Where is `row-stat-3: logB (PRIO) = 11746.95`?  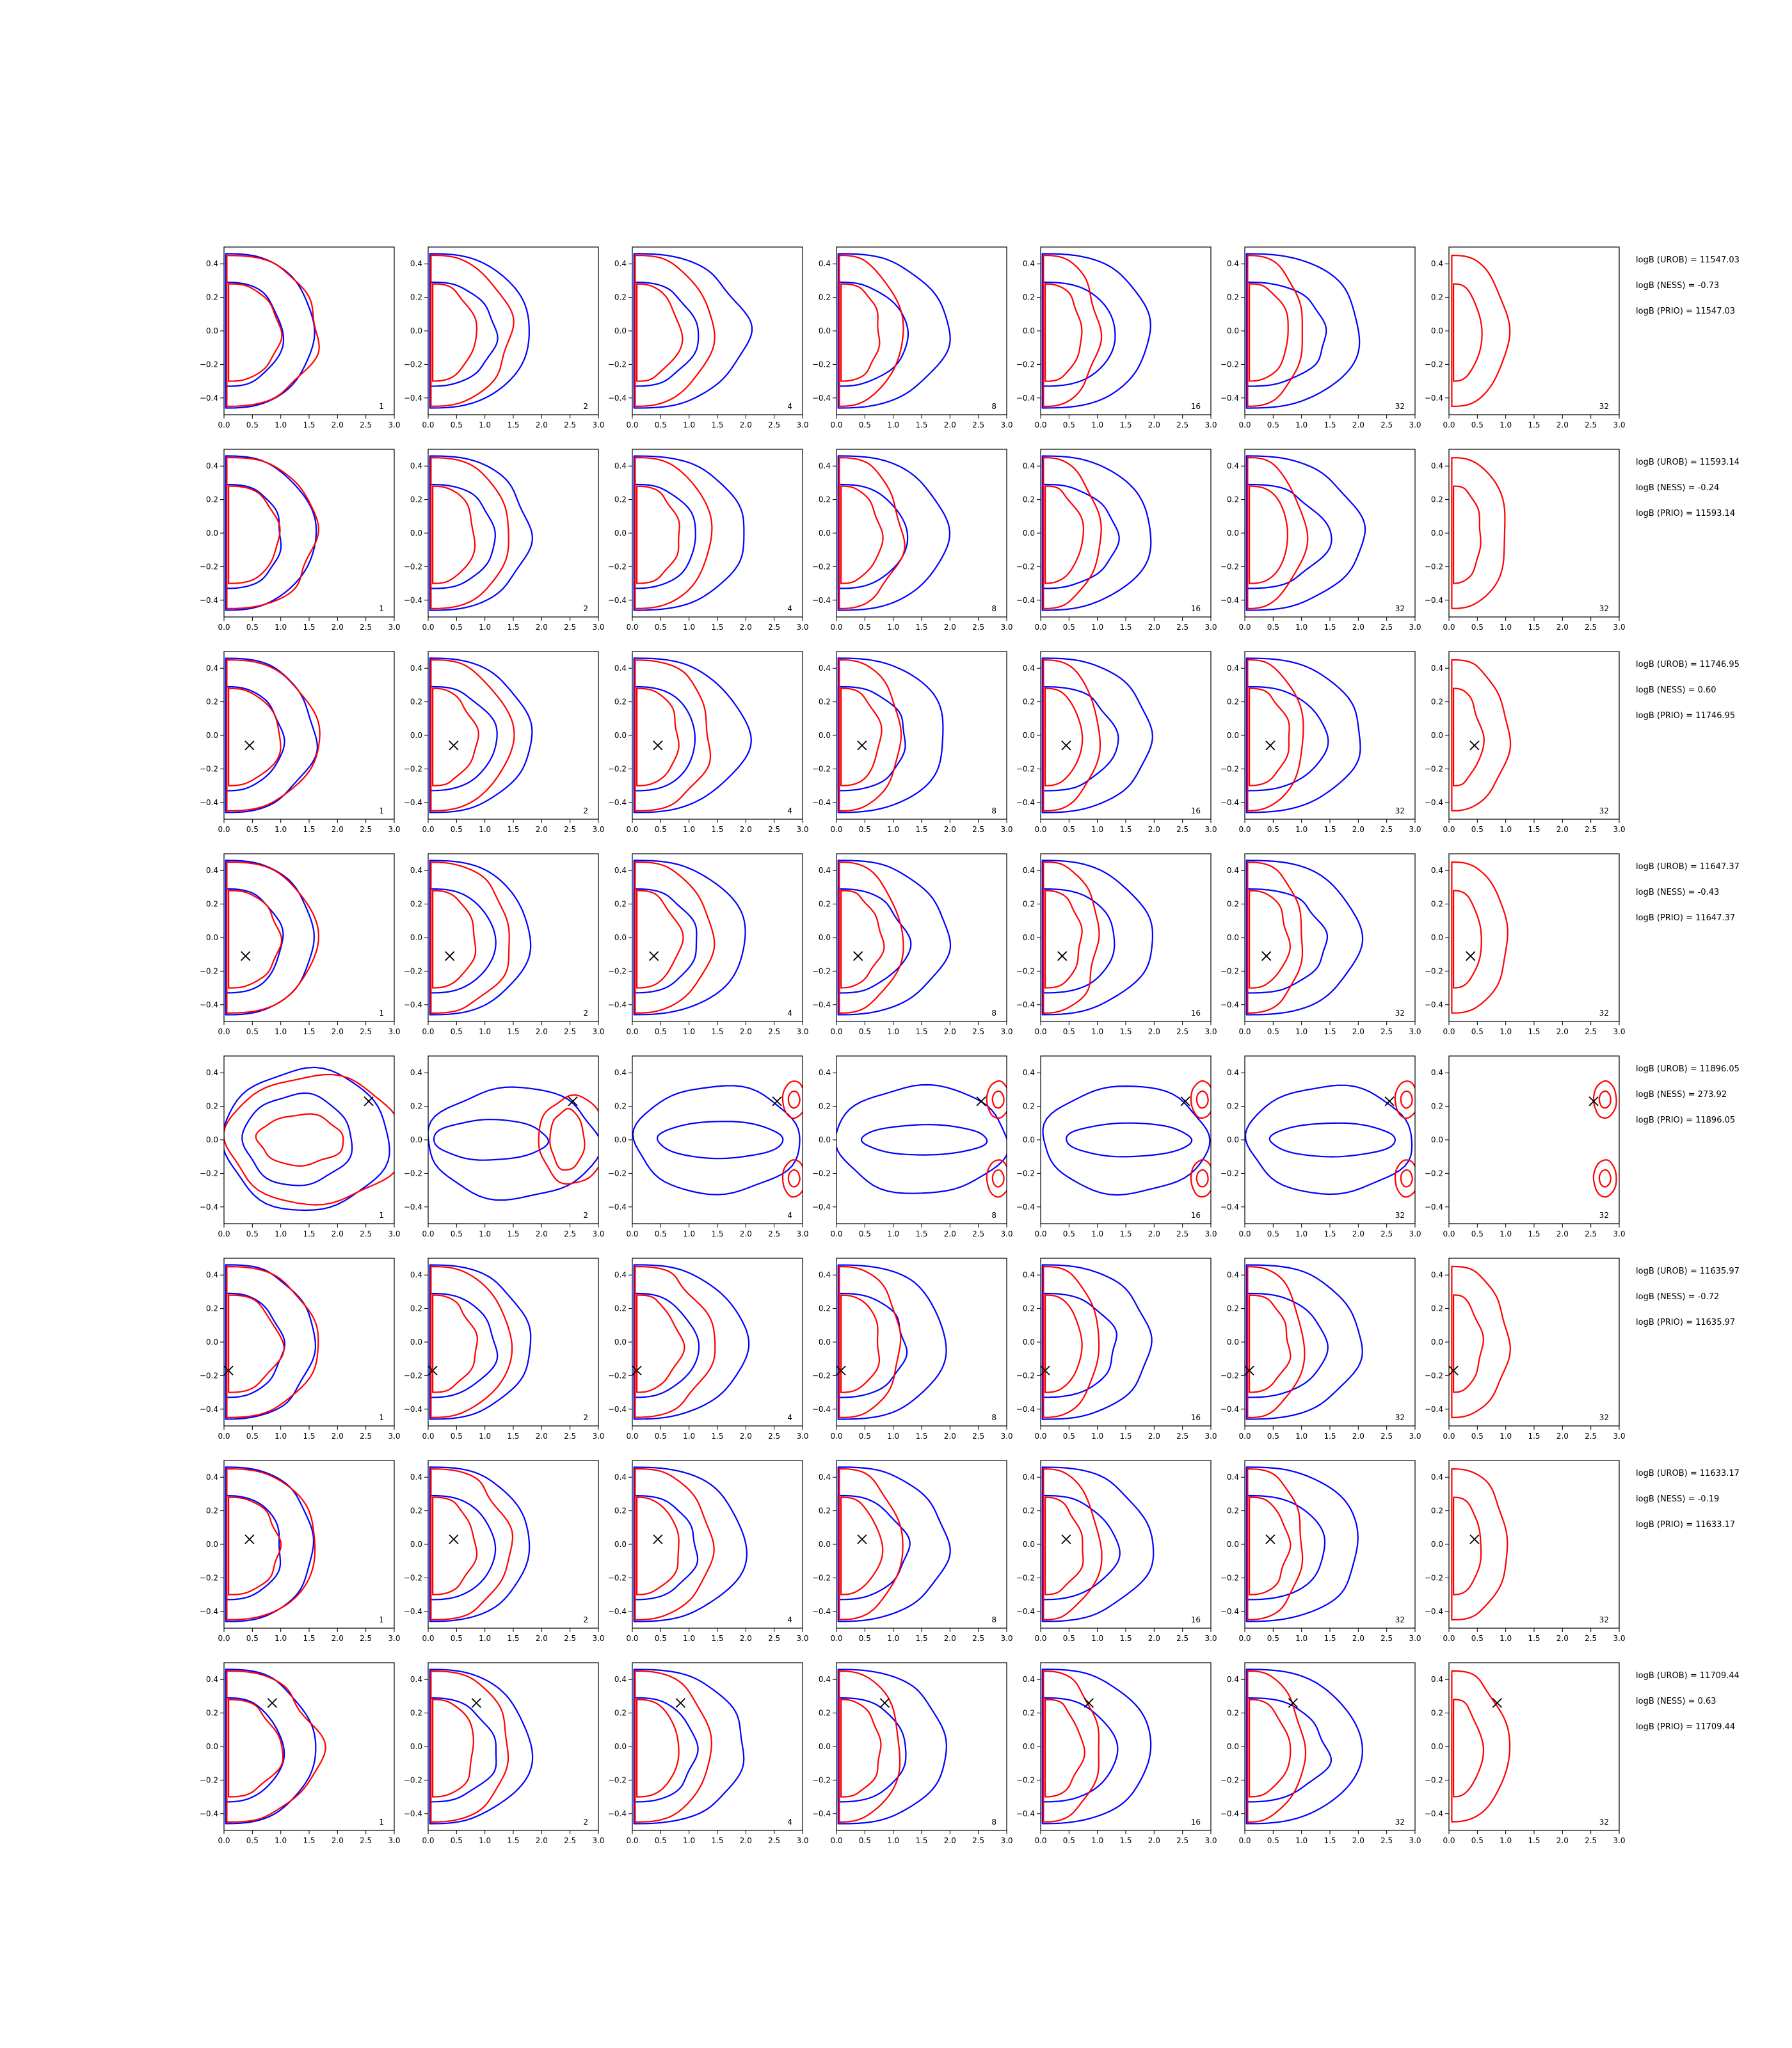 row-stat-3: logB (PRIO) = 11746.95 is located at coordinates (1685, 716).